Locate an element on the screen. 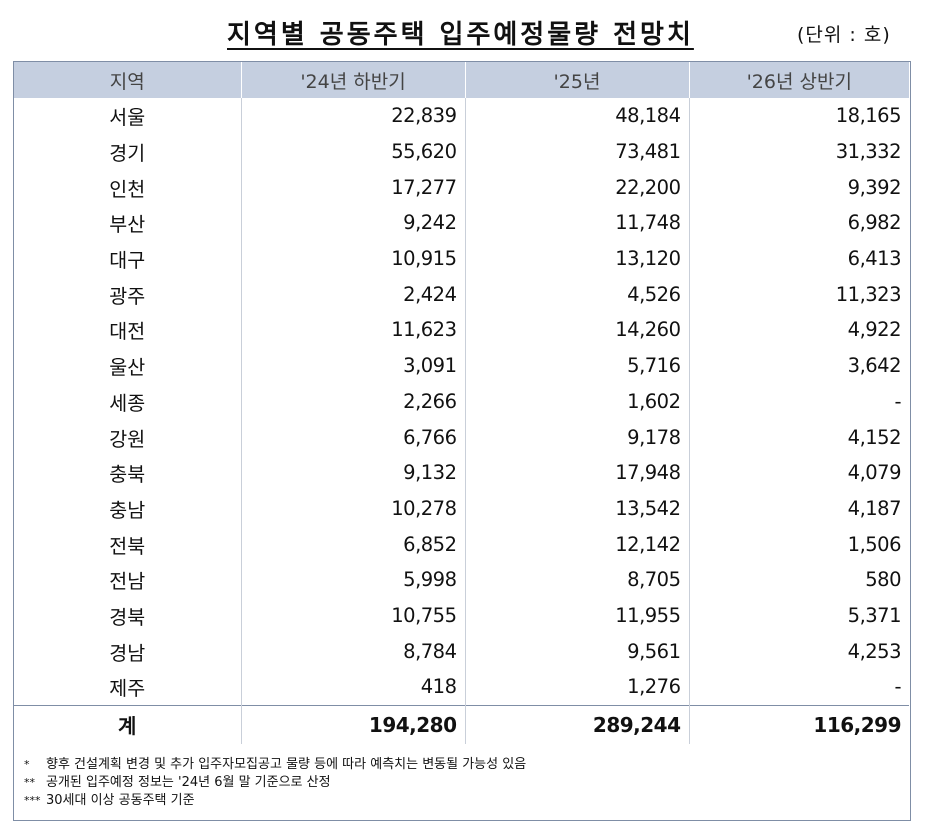 The image size is (928, 831). value-2026h1: 11,323 is located at coordinates (868, 294).